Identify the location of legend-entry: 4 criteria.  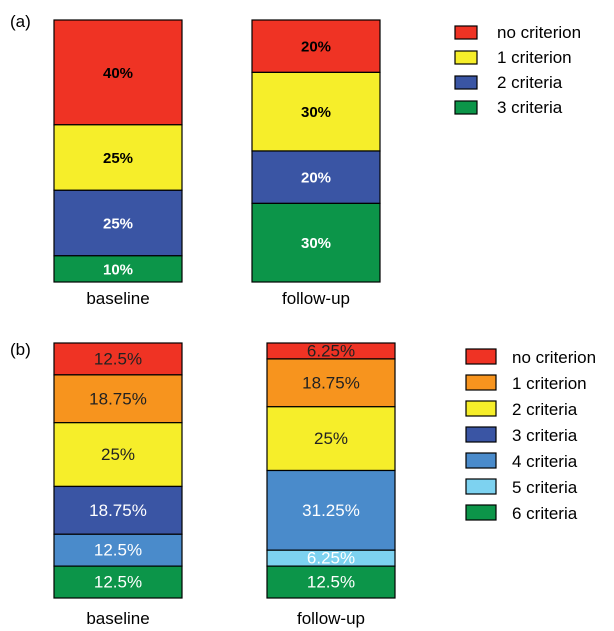
(545, 461).